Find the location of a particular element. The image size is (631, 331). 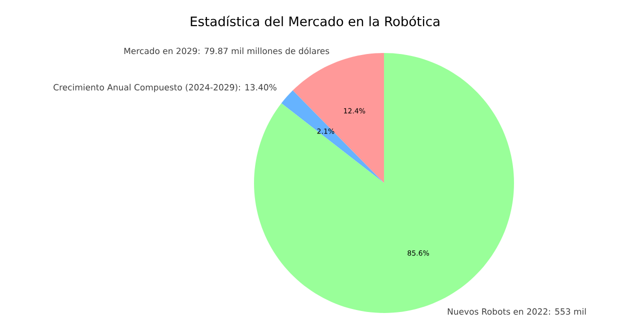

chart-title: Estadística del Mercado en la Robótica is located at coordinates (315, 21).